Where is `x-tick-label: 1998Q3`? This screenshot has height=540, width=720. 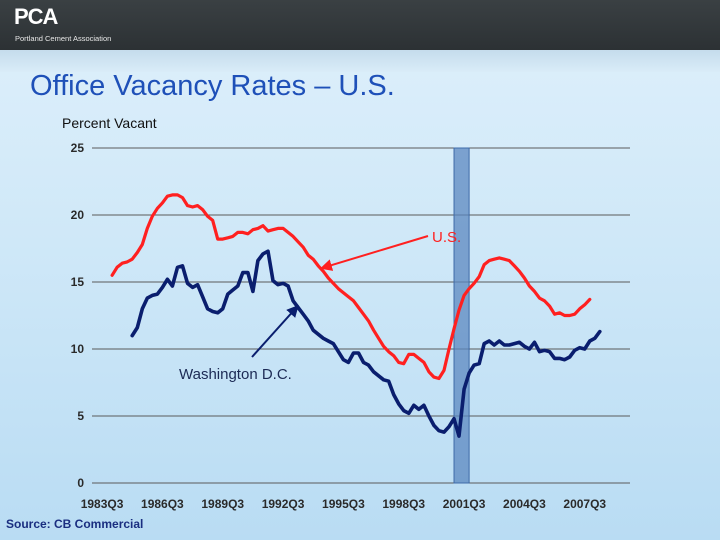
x-tick-label: 1998Q3 is located at coordinates (403, 504).